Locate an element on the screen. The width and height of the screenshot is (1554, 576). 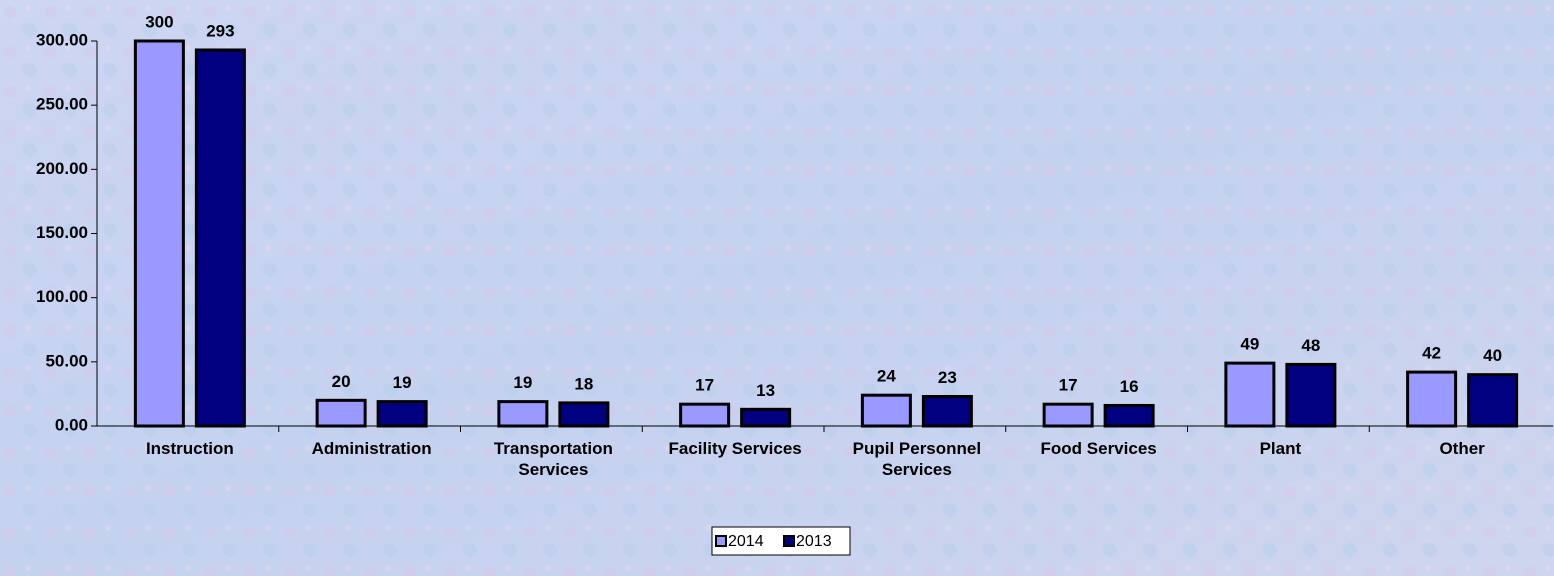
y-tick-label: 50.00 is located at coordinates (66, 360).